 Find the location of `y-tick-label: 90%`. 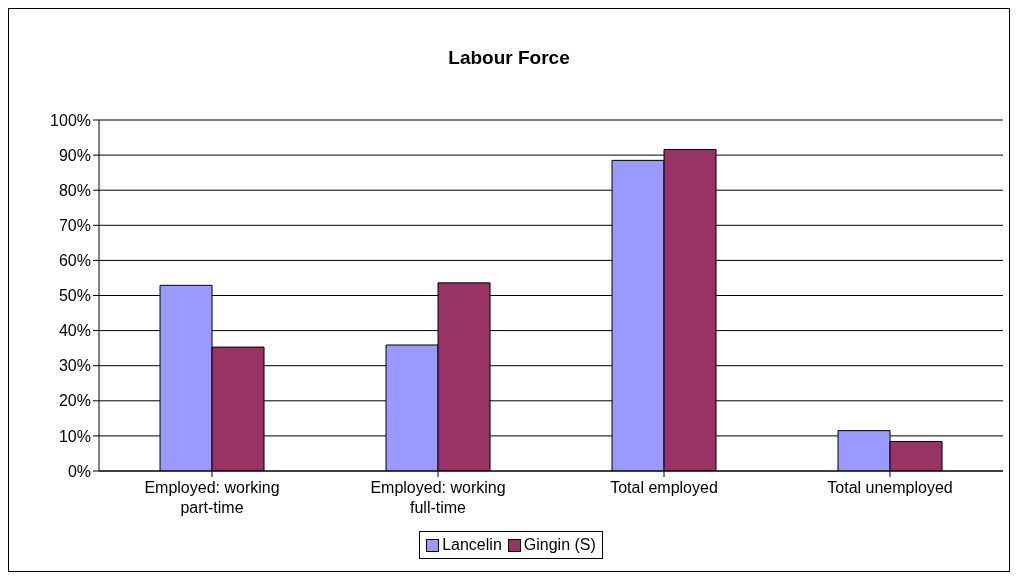

y-tick-label: 90% is located at coordinates (74, 155).